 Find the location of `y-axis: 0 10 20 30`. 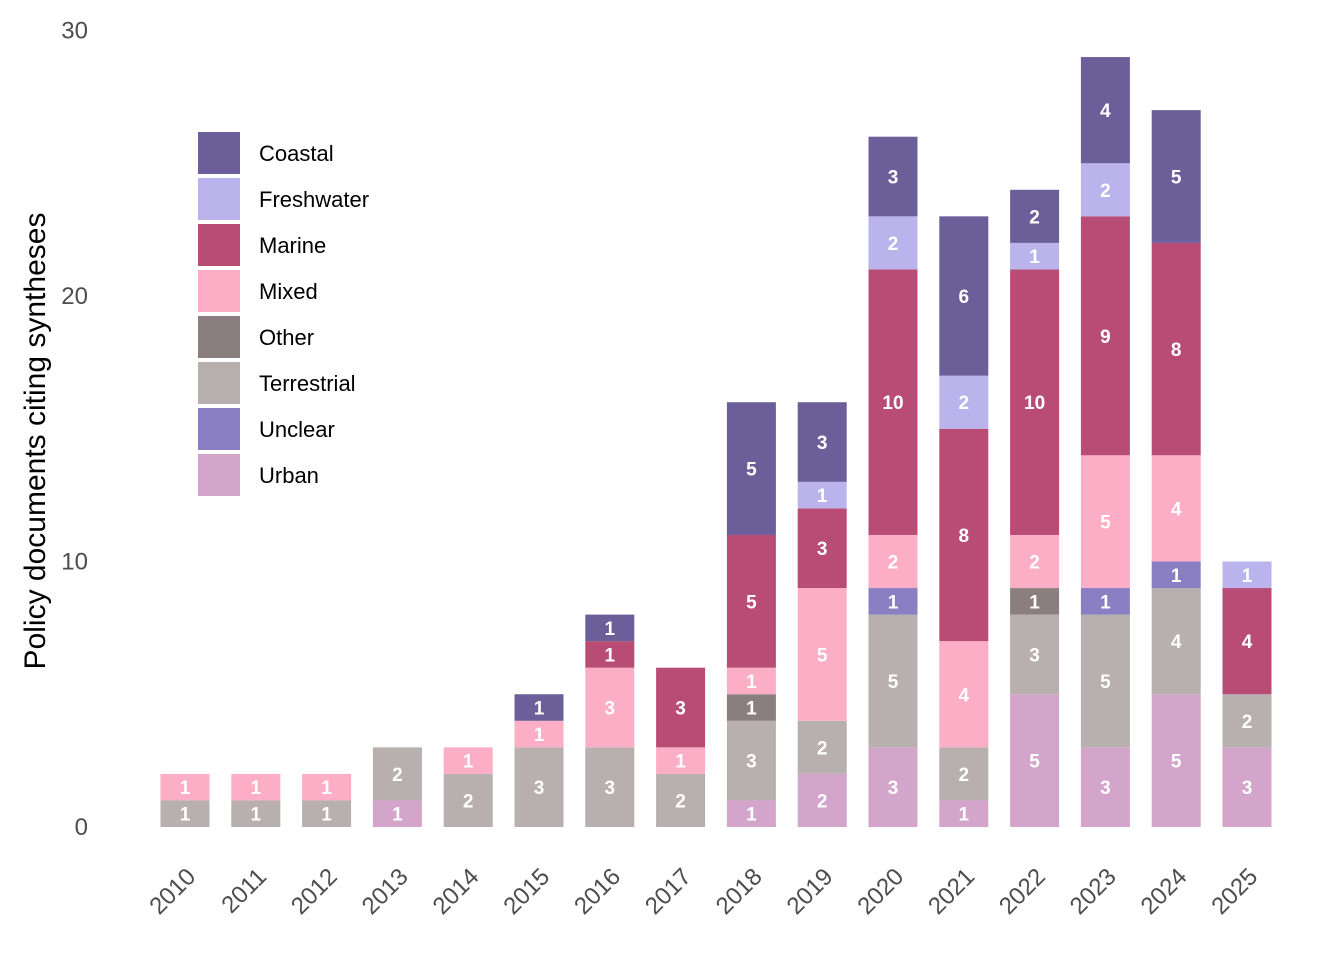

y-axis: 0 10 20 30 is located at coordinates (74, 430).